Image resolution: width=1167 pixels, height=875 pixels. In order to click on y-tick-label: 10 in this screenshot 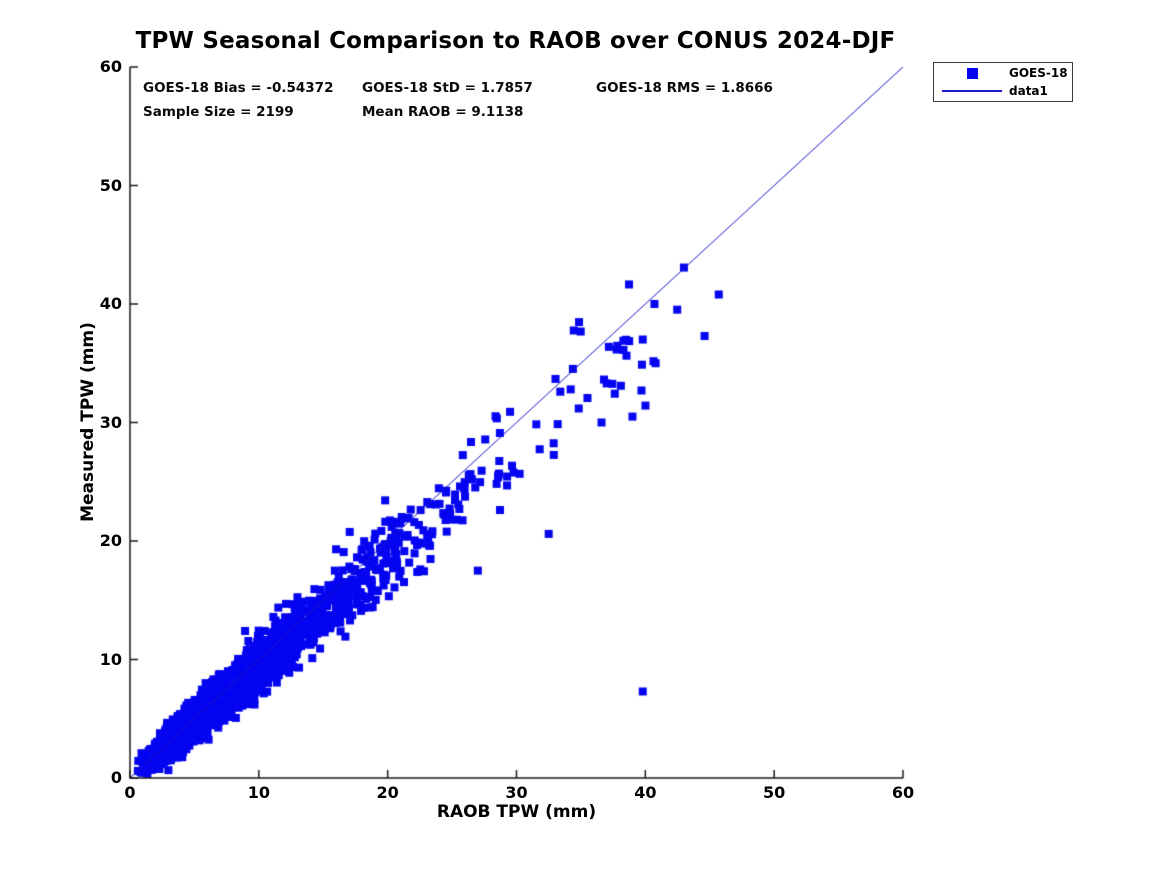, I will do `click(110, 659)`.